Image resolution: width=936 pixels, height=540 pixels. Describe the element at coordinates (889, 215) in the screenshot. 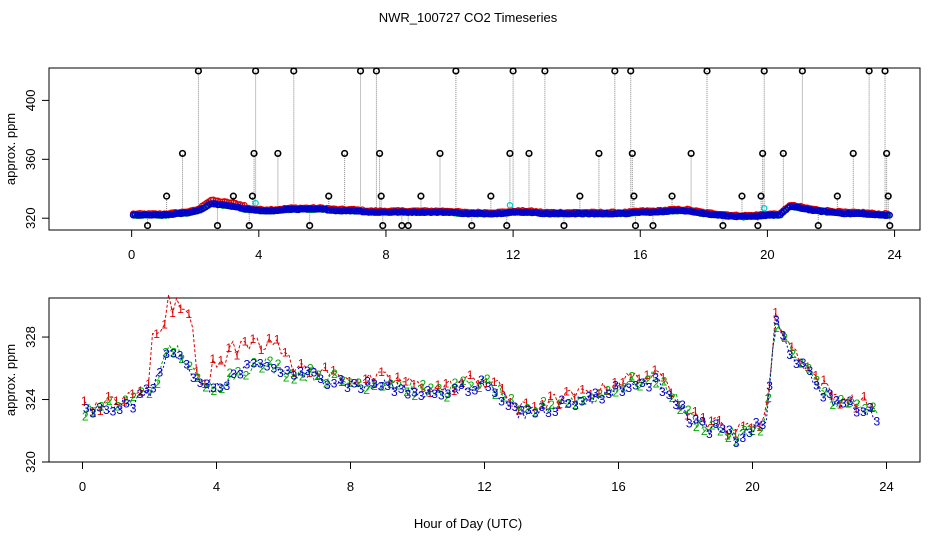

I see `top-point-blue` at that location.